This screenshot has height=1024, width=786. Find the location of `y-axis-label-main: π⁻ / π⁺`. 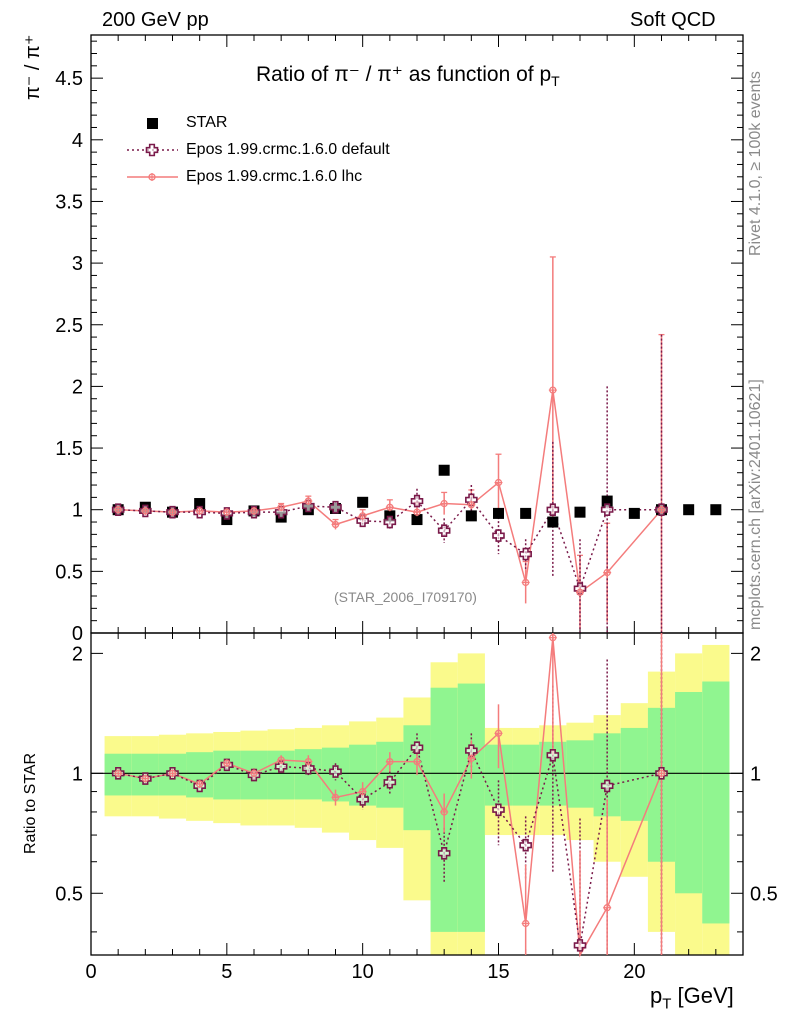

y-axis-label-main: π⁻ / π⁺ is located at coordinates (33, 67).